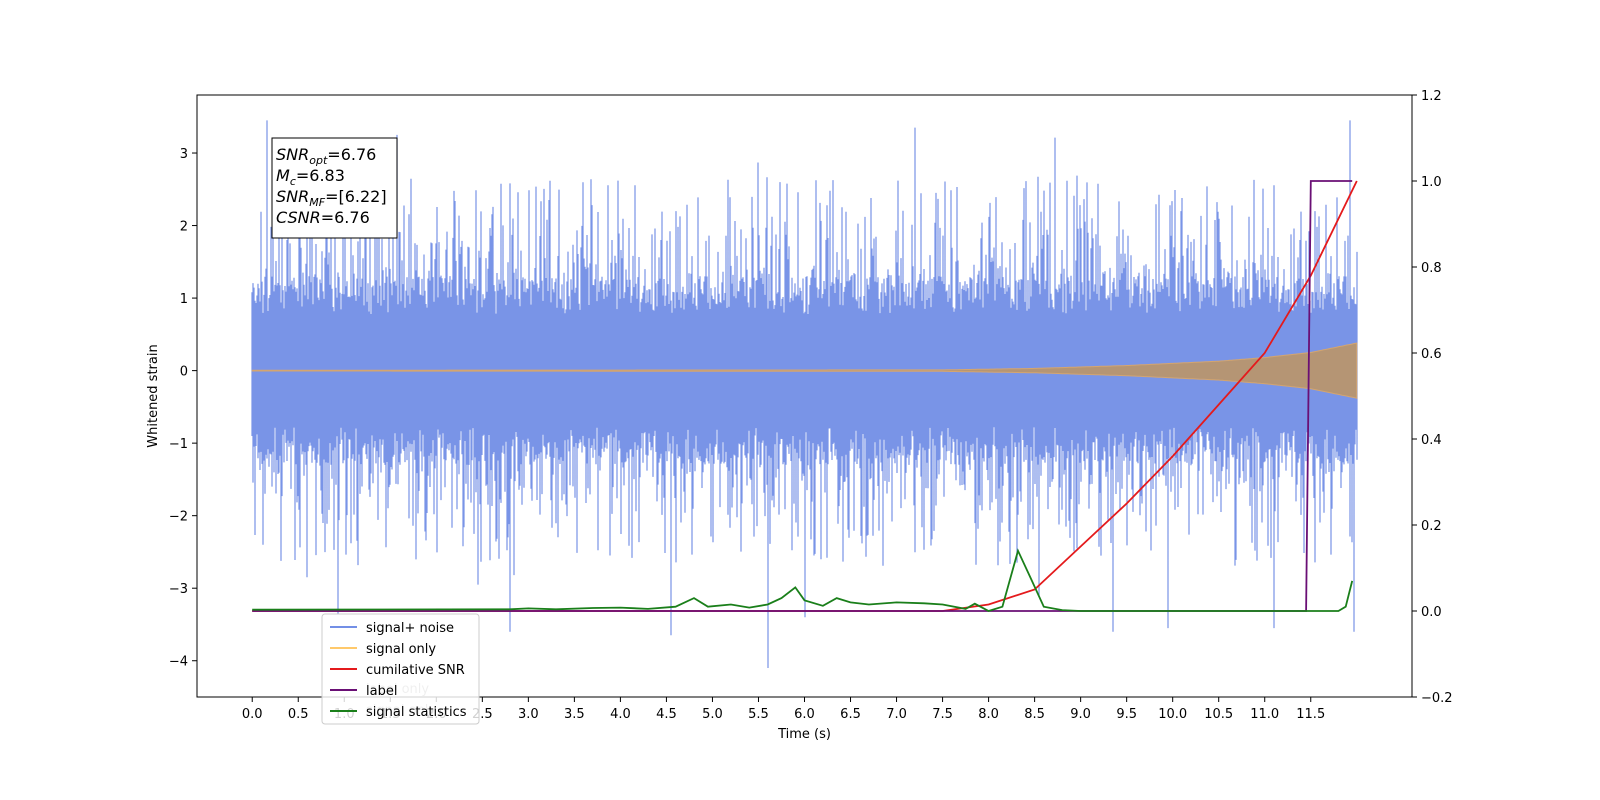  I want to click on x-tick-label: 6.0, so click(804, 714).